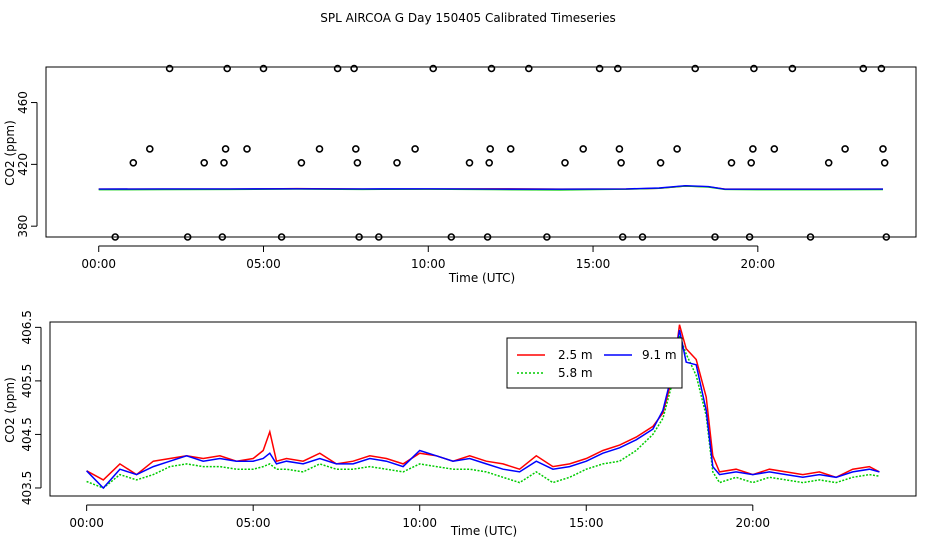 The image size is (936, 540). I want to click on top-x-tick-label: 15:00, so click(593, 264).